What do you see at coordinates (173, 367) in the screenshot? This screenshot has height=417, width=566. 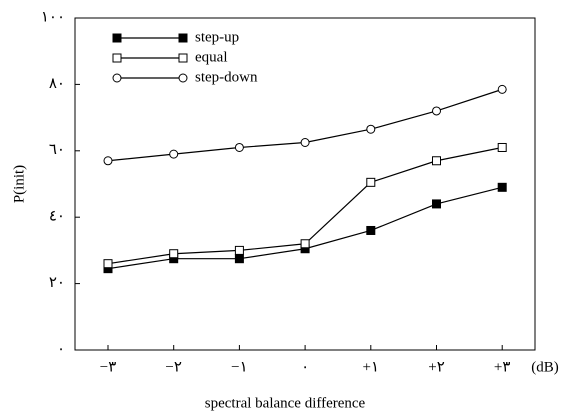 I see `x-tick-label: −٢` at bounding box center [173, 367].